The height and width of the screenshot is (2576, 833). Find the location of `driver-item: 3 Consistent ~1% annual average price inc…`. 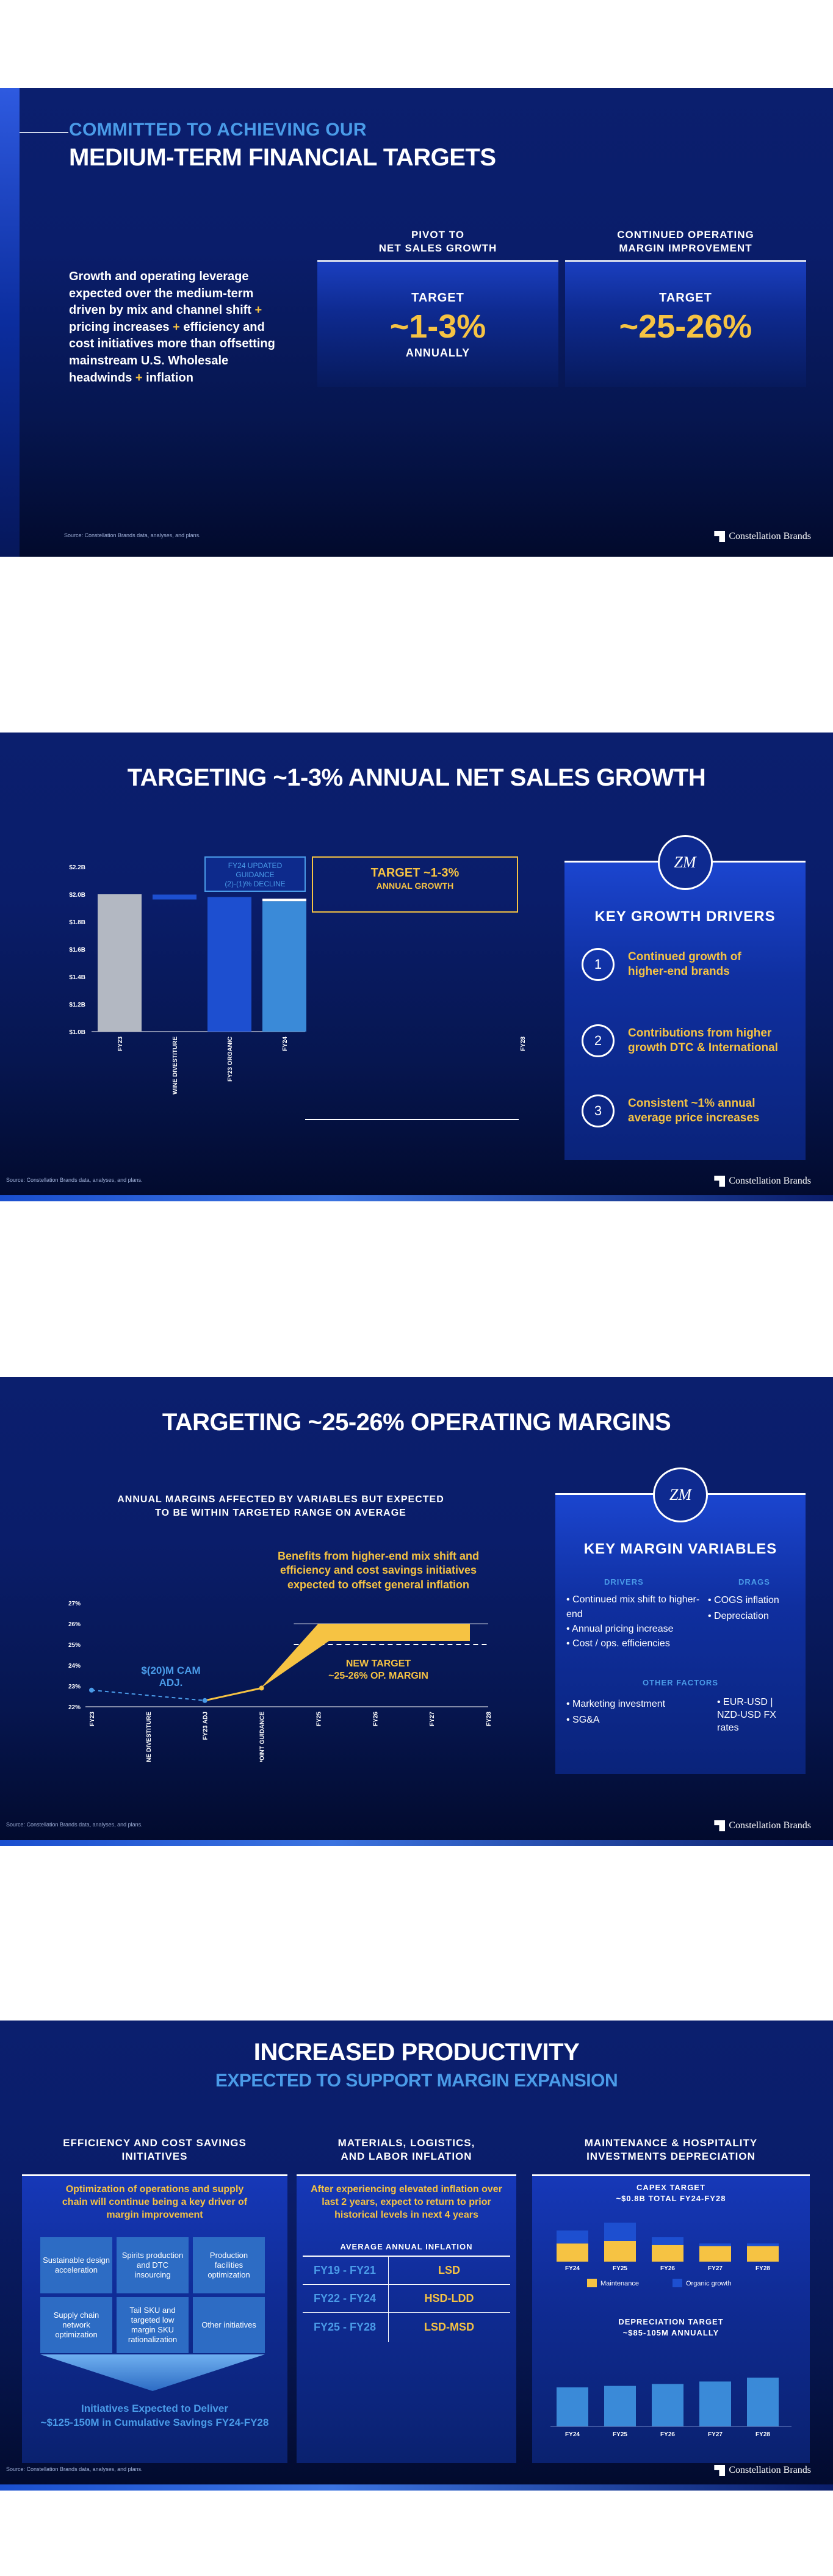

driver-item: 3 Consistent ~1% annual average price inc… is located at coordinates (671, 1110).